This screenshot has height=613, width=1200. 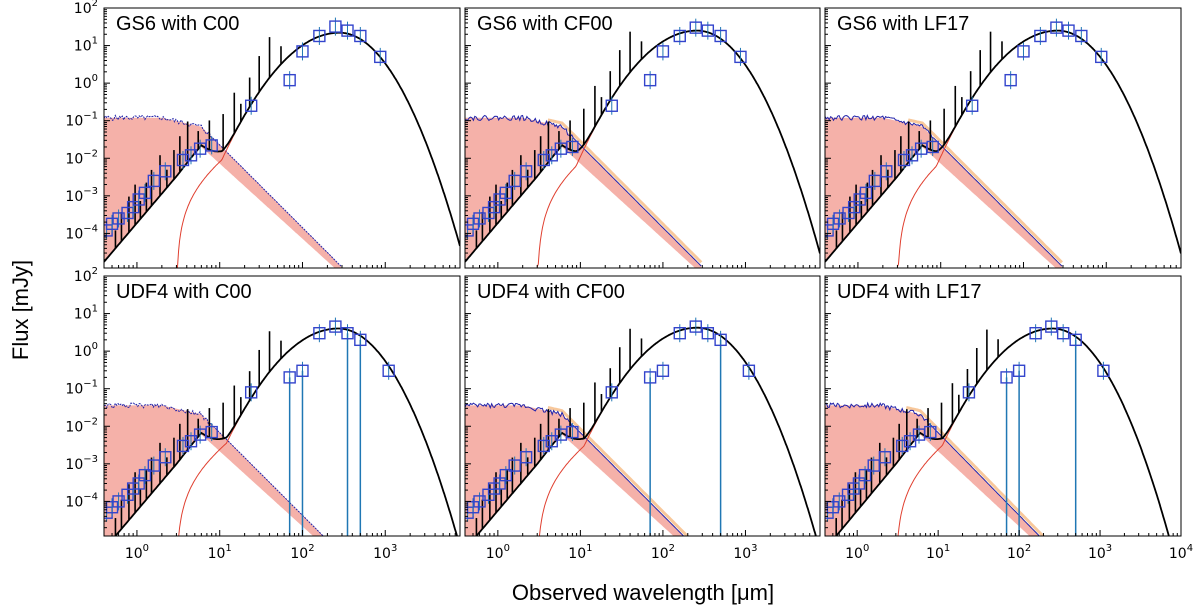 I want to click on y-tick-label: 10⁻², so click(x=81, y=425).